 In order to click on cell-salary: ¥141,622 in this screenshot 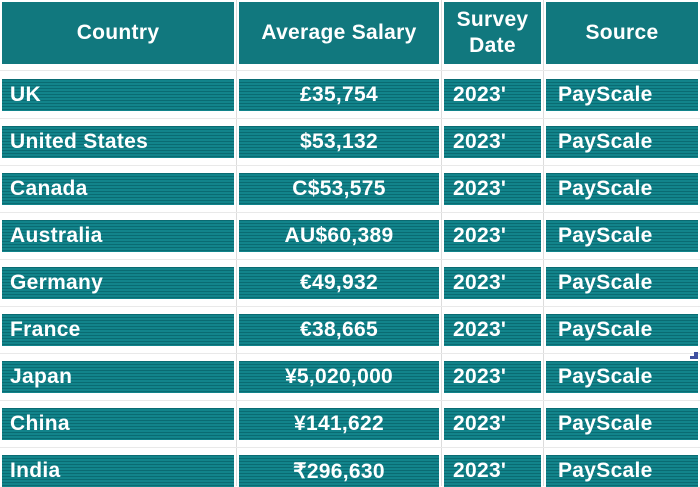, I will do `click(339, 424)`.